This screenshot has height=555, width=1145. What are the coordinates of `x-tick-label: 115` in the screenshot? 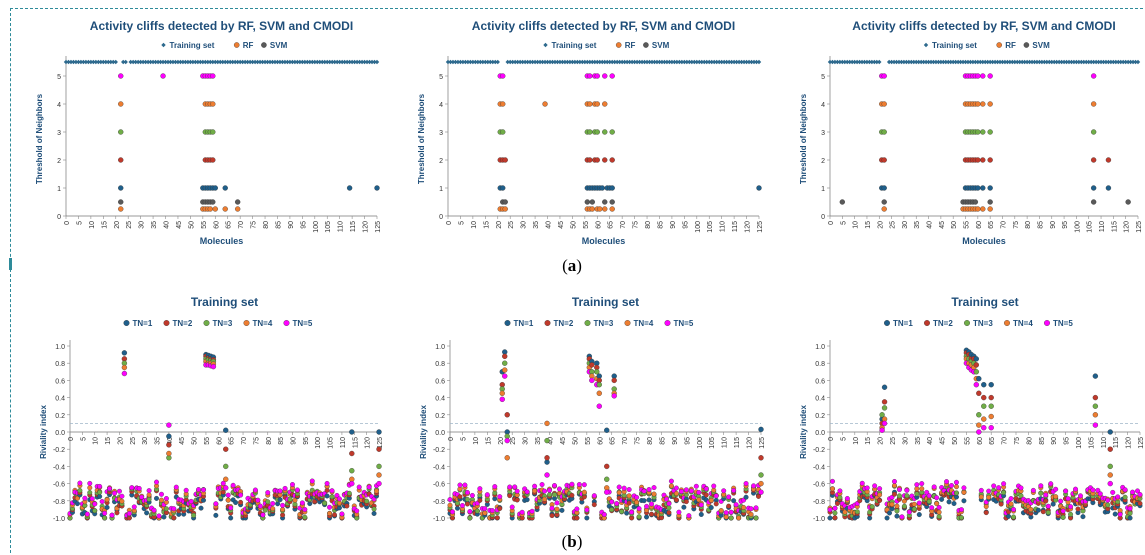 It's located at (355, 442).